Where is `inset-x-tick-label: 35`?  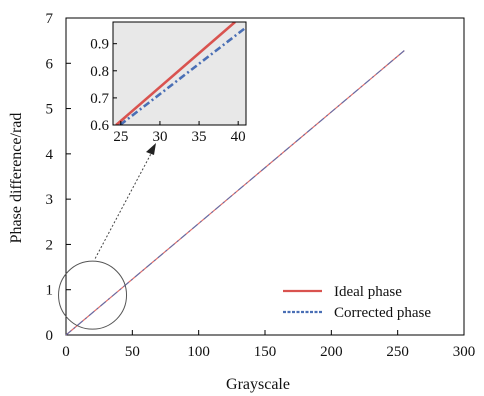
inset-x-tick-label: 35 is located at coordinates (199, 137).